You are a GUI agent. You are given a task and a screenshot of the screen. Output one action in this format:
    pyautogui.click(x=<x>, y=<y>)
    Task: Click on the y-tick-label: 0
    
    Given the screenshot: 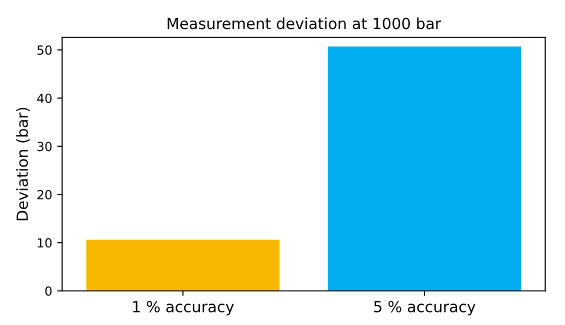 What is the action you would take?
    pyautogui.click(x=48, y=291)
    